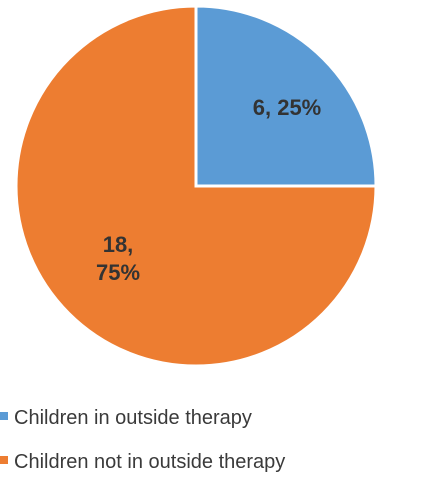 Image resolution: width=422 pixels, height=483 pixels. I want to click on slice-label-2: 18, 75%, so click(118, 258).